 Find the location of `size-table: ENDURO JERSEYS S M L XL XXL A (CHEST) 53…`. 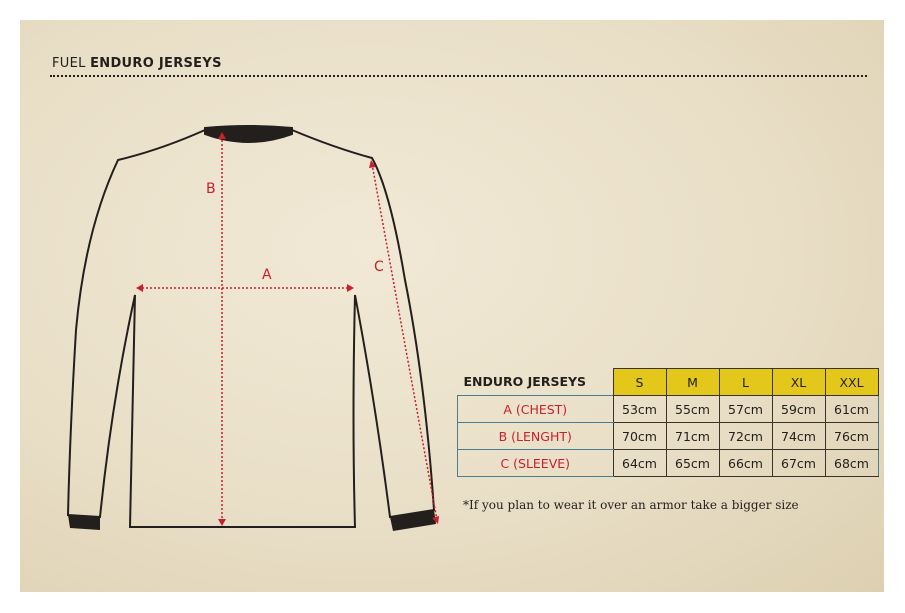

size-table: ENDURO JERSEYS S M L XL XXL A (CHEST) 53… is located at coordinates (668, 422).